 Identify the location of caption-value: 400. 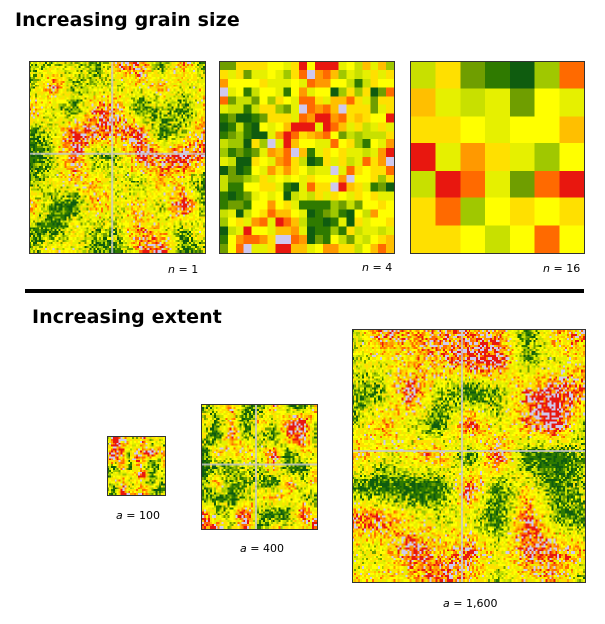
(273, 548).